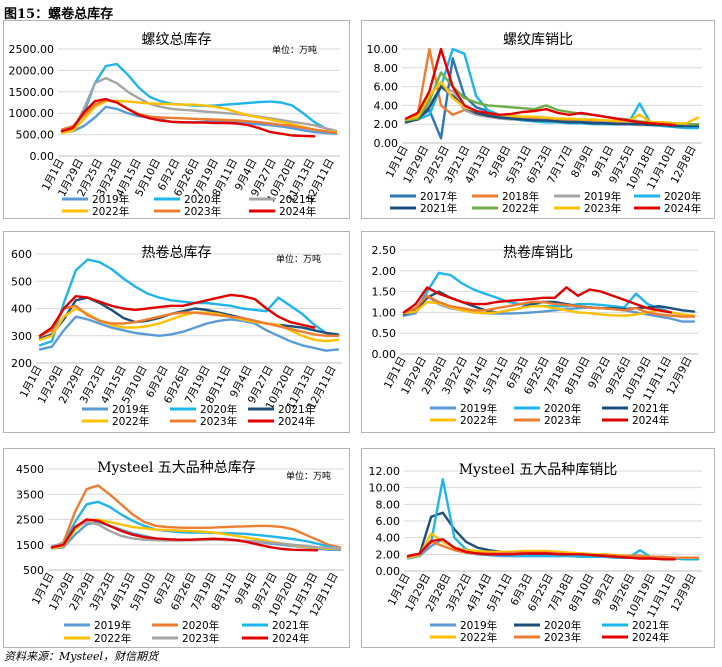 Image resolution: width=722 pixels, height=667 pixels. Describe the element at coordinates (21, 363) in the screenshot. I see `y-tick-label: 200` at that location.